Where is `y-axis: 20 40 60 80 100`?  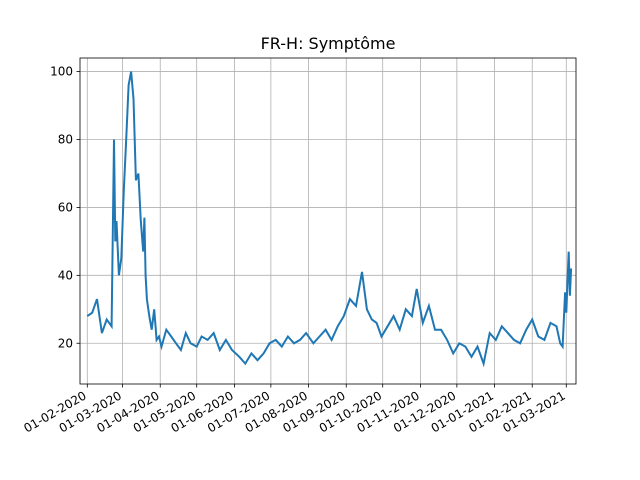
y-axis: 20 40 60 80 100 is located at coordinates (65, 207).